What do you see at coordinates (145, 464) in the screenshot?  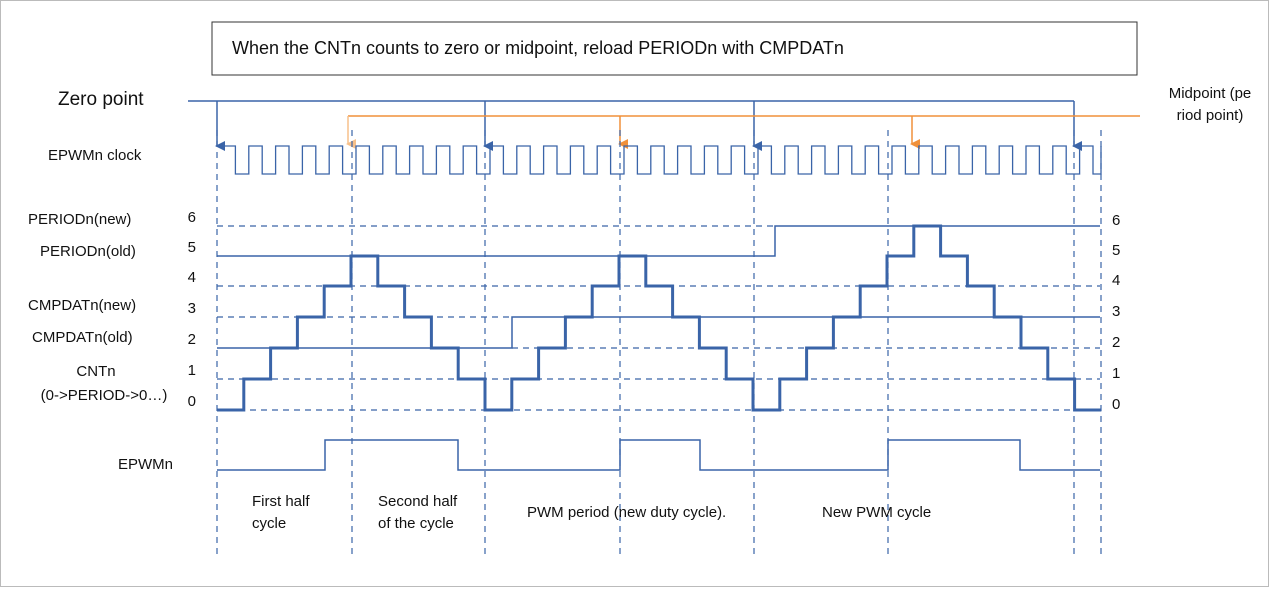 I see `signal-label: EPWMn` at bounding box center [145, 464].